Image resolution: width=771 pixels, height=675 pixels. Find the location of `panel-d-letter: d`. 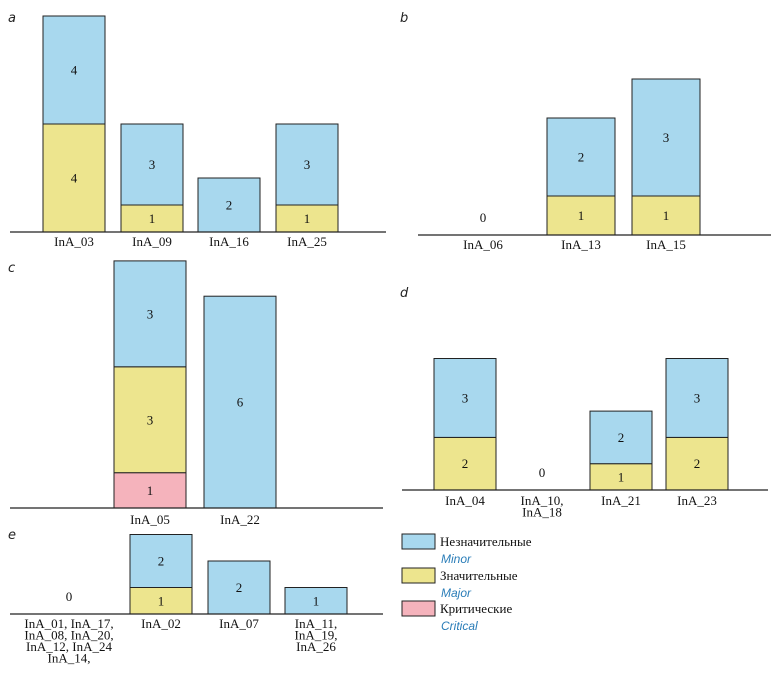

panel-d-letter: d is located at coordinates (404, 293).